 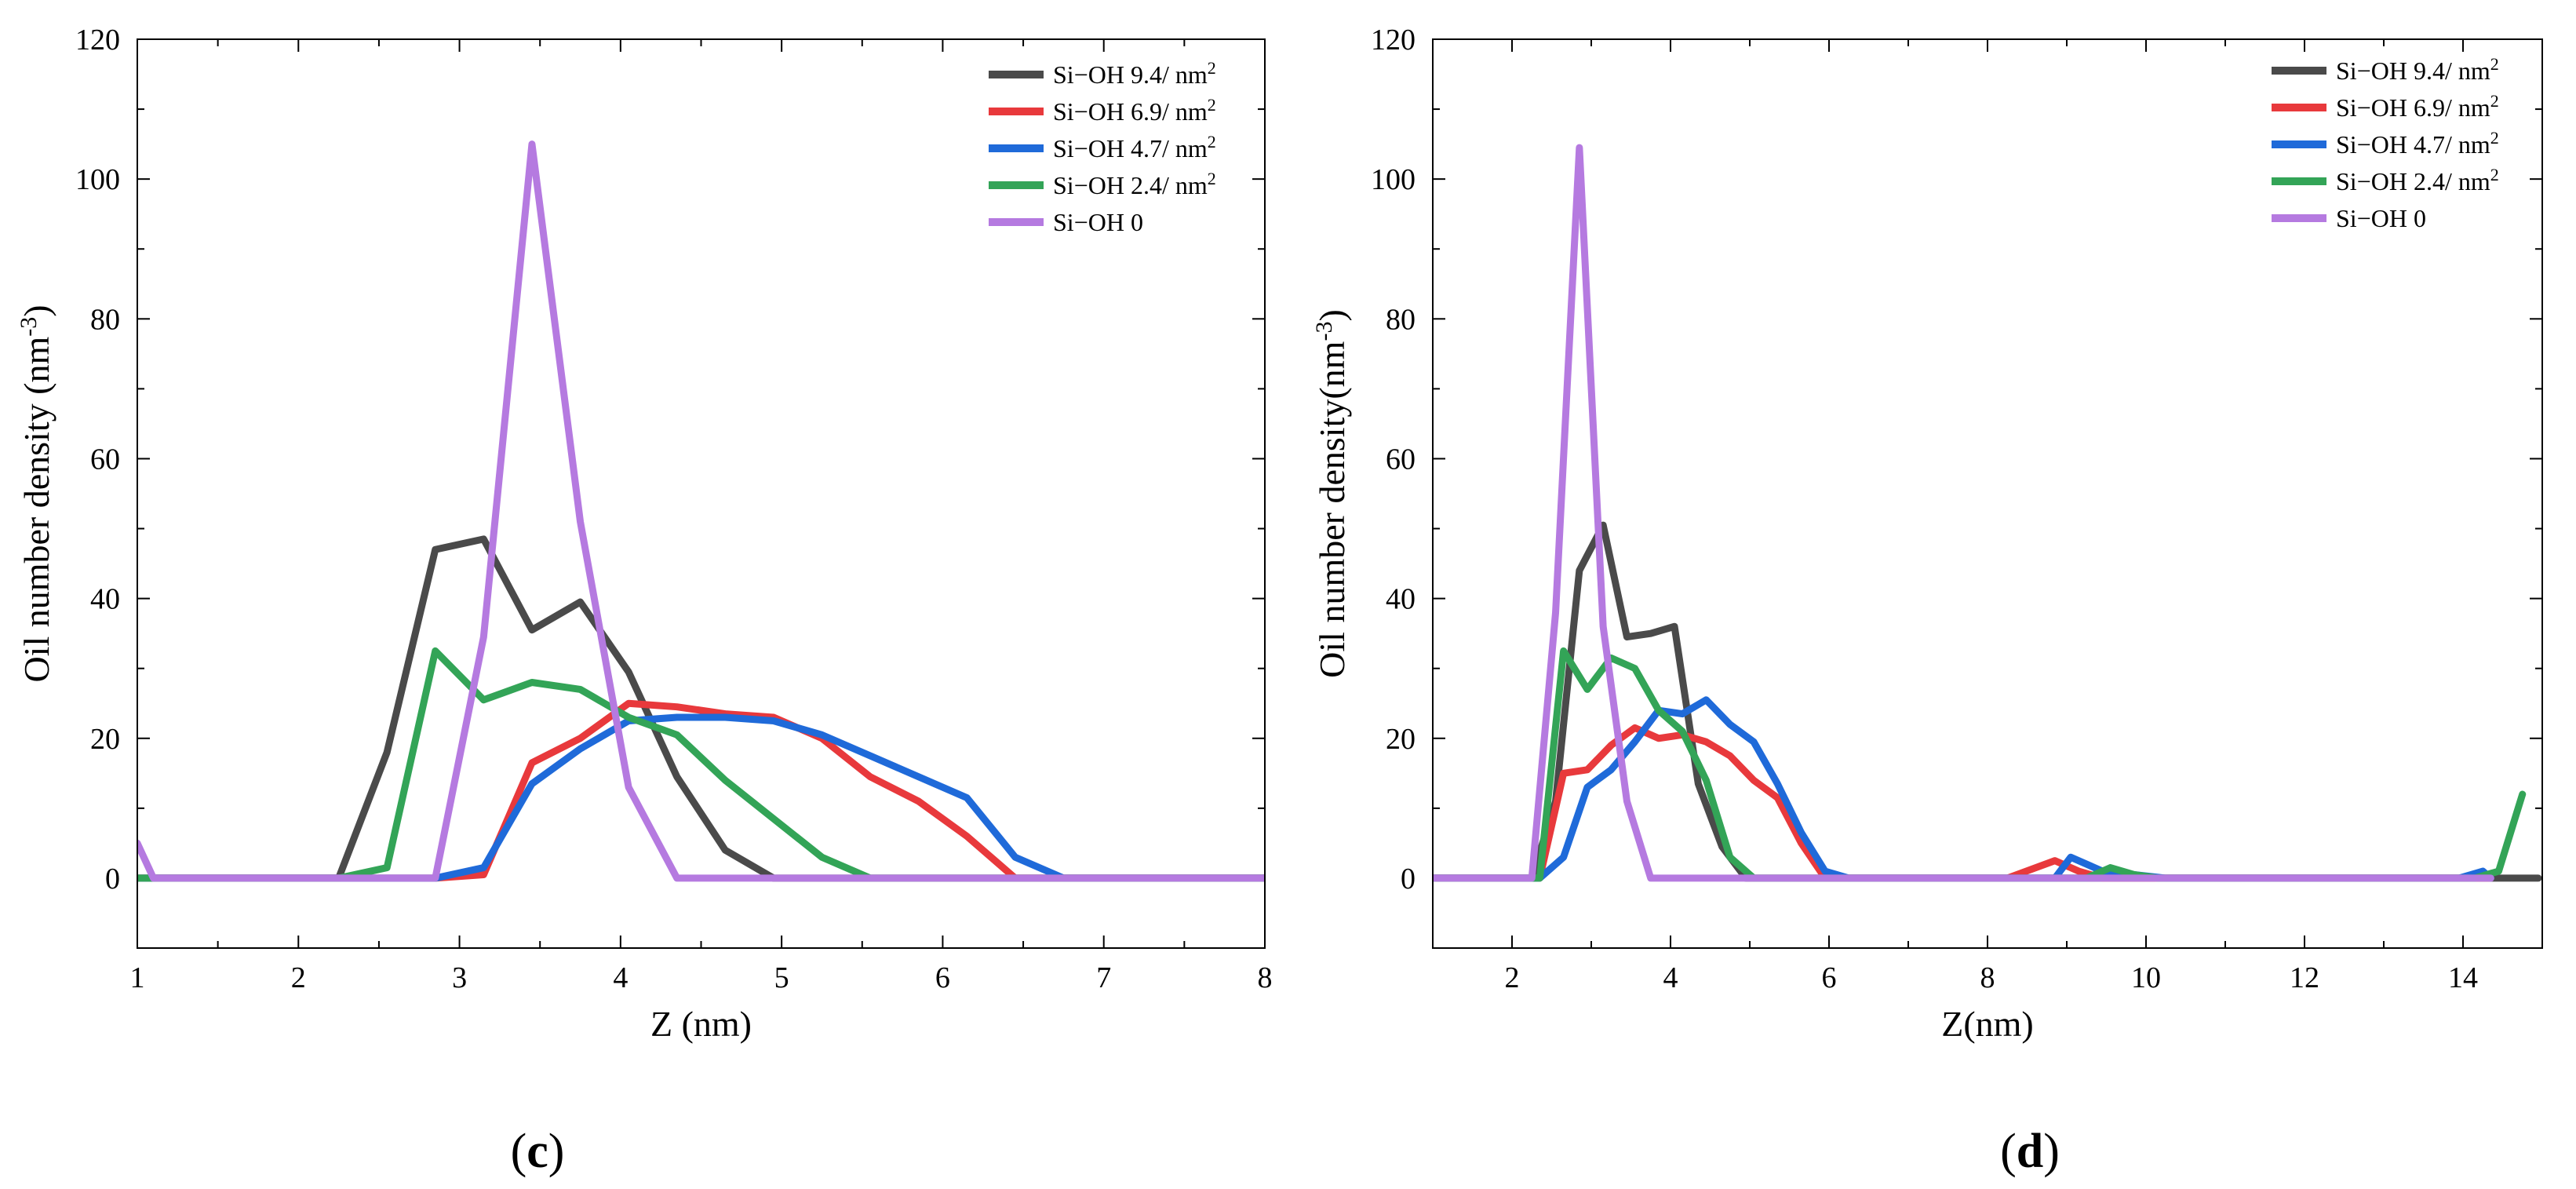 I want to click on y-axis-title-text: Oil number density (nm, so click(x=36, y=510).